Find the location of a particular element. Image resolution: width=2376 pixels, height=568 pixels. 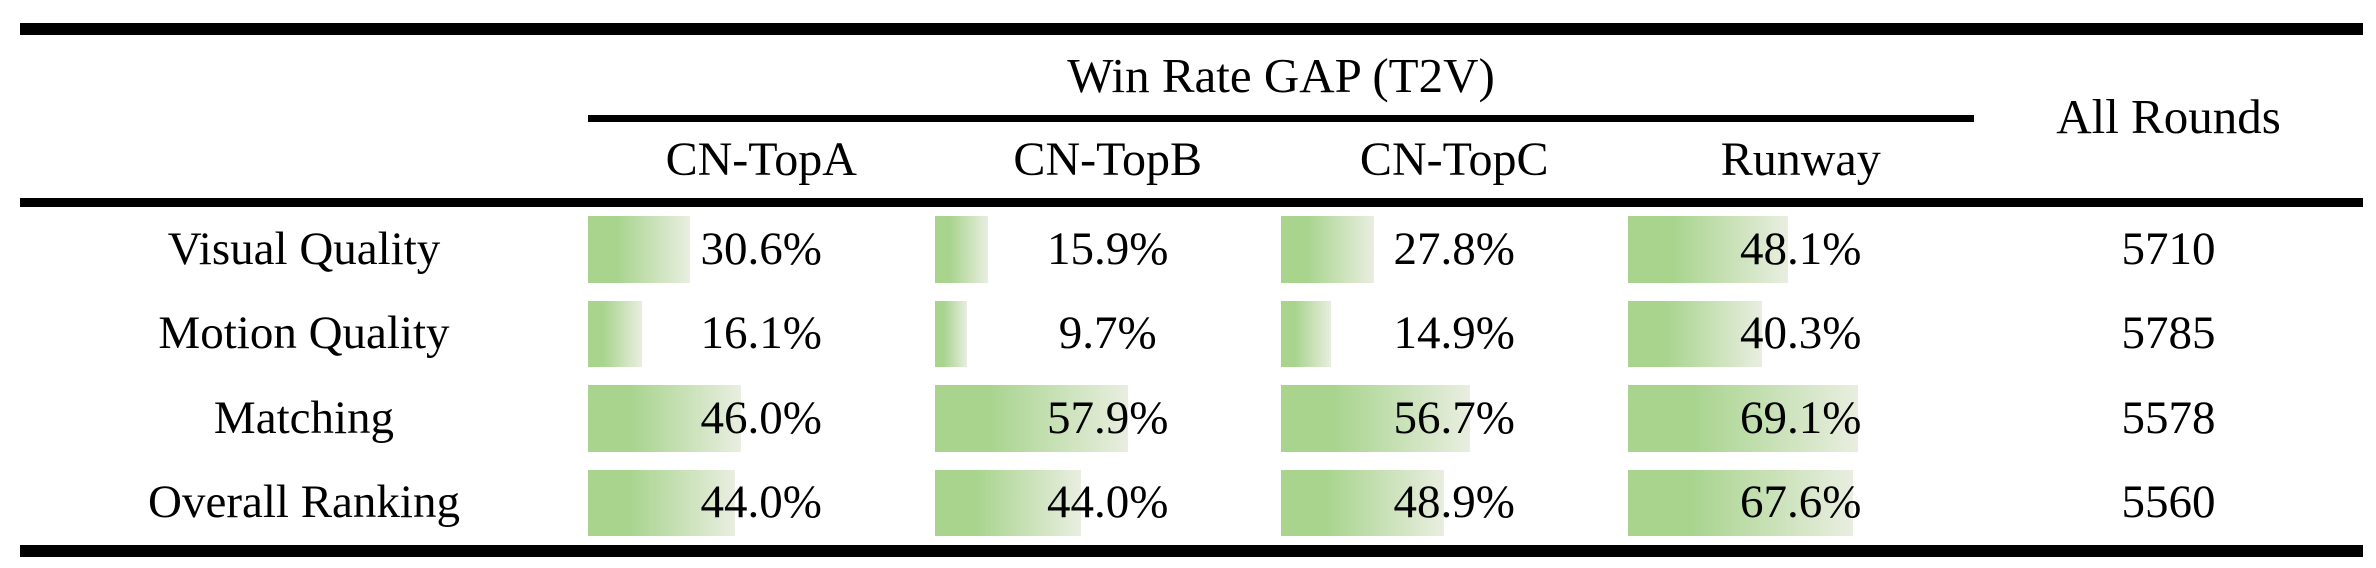

win-rate-value: 48.1% is located at coordinates (1801, 248).